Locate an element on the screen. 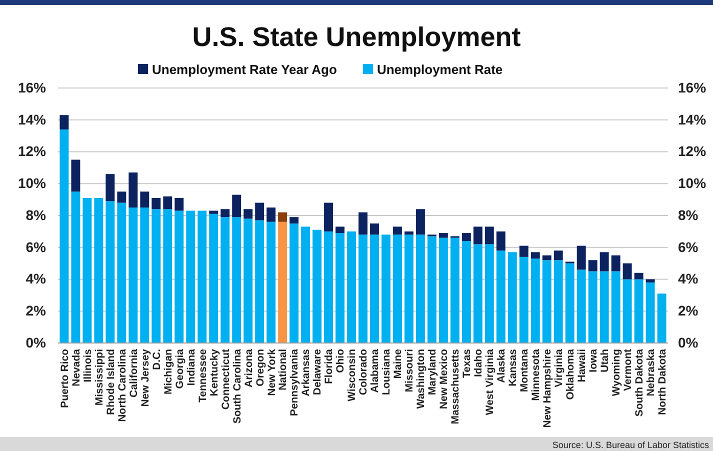 The width and height of the screenshot is (713, 451). y2-tick-label: 16% is located at coordinates (692, 87).